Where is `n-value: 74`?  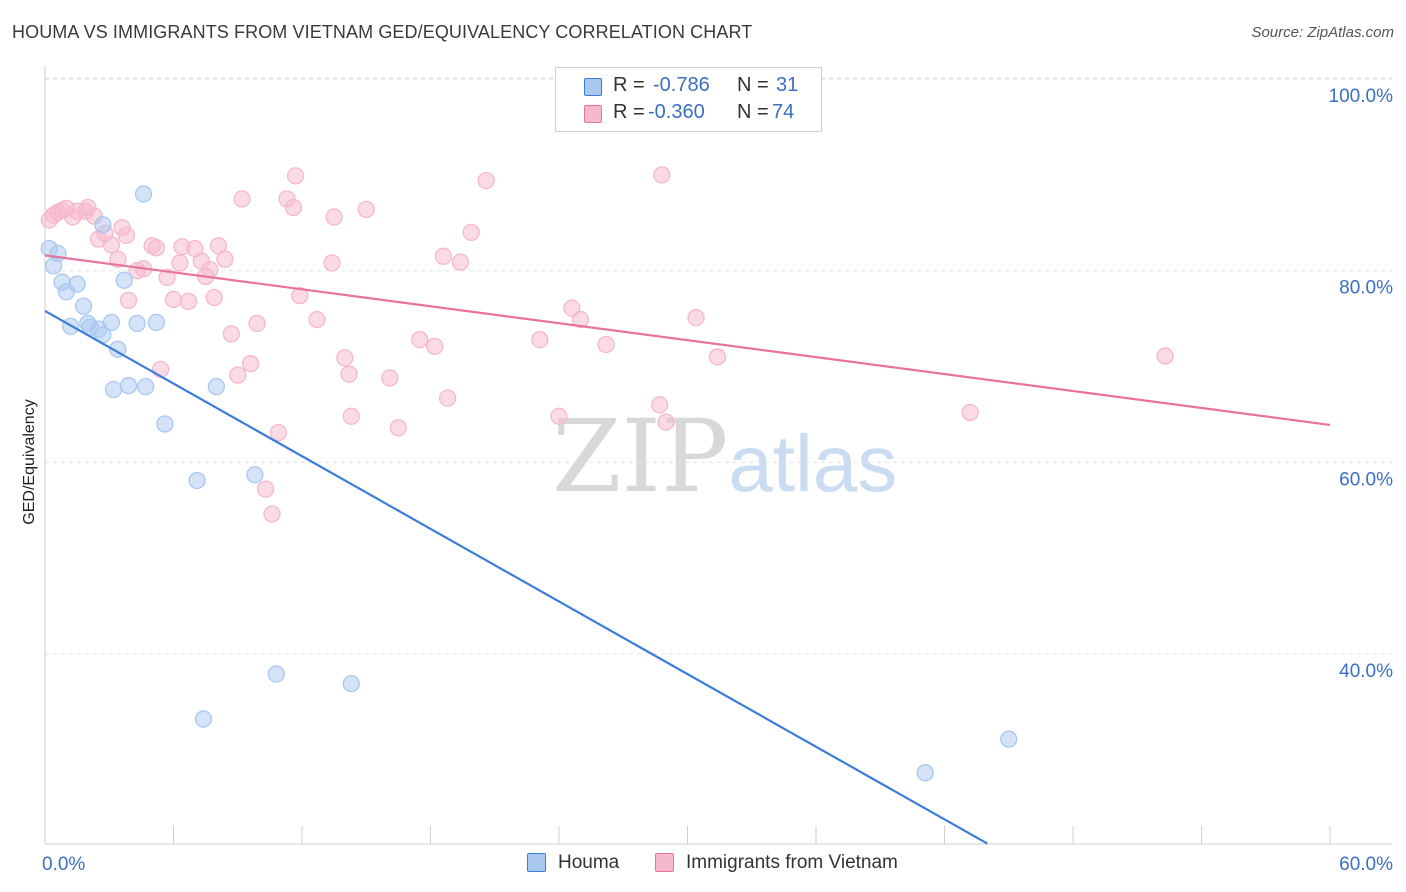
n-value: 74 is located at coordinates (783, 112).